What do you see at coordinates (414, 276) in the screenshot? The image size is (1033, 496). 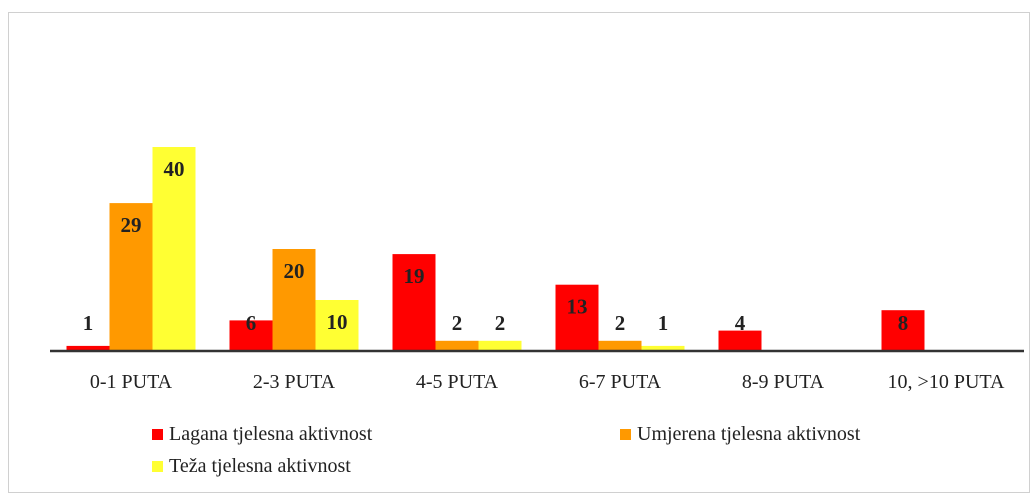 I see `data-label: 19` at bounding box center [414, 276].